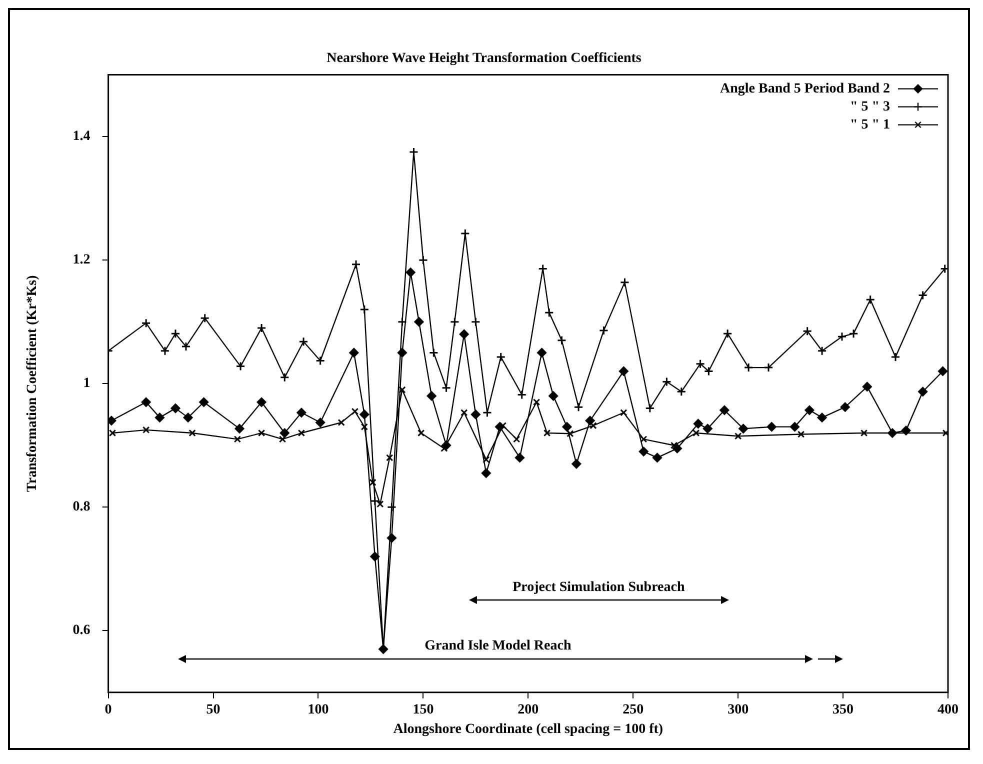 The image size is (983, 764). Describe the element at coordinates (528, 710) in the screenshot. I see `x-tick-label: 200` at that location.